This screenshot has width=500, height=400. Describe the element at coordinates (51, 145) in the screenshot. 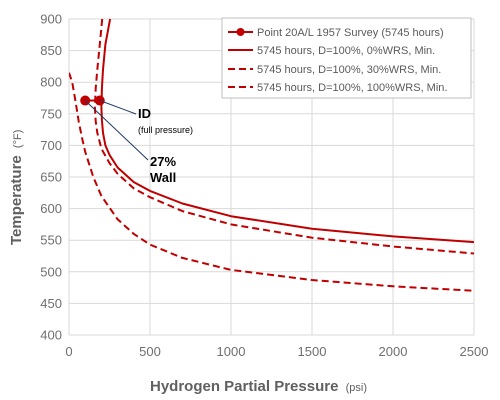

I see `y-tick-label: 700` at that location.